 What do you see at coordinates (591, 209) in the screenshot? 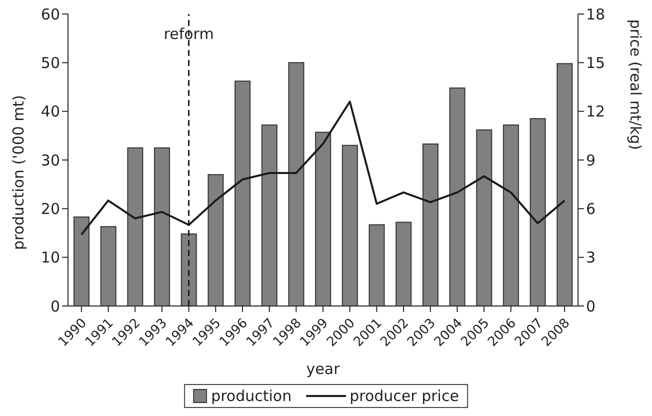
I see `y2-tick-label: 6` at bounding box center [591, 209].